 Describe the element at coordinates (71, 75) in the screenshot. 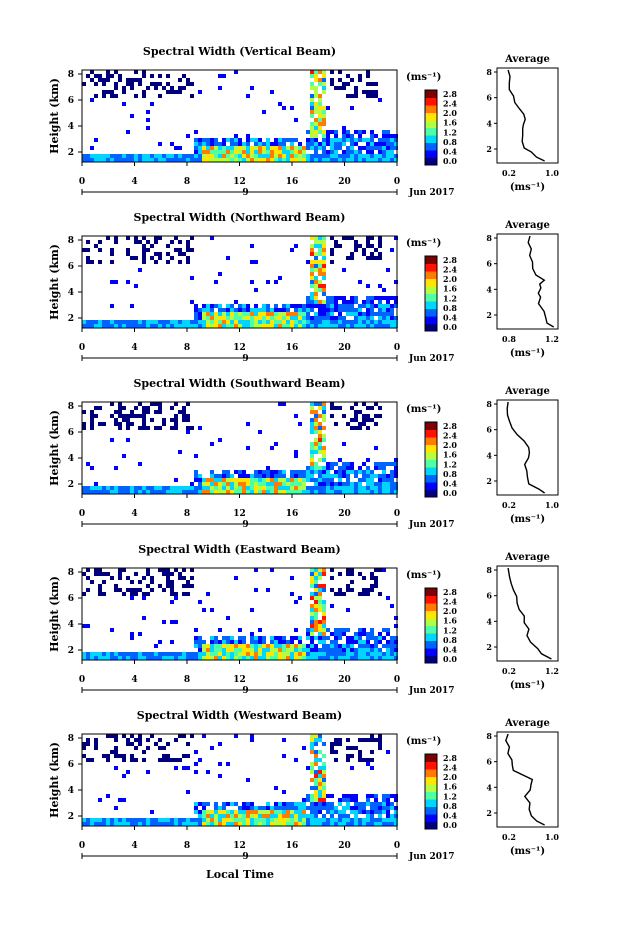

I see `y-tick-label: 8` at that location.